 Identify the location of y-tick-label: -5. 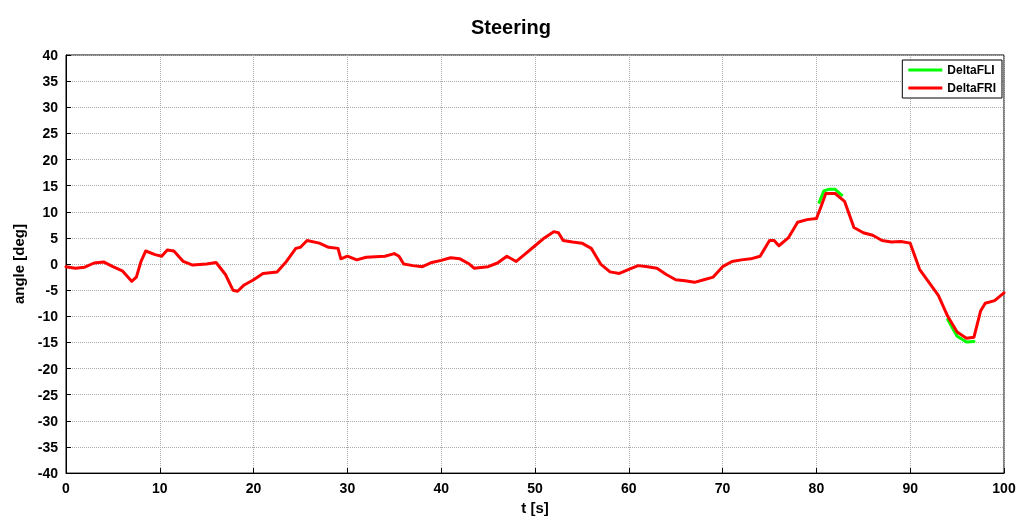
(52, 290).